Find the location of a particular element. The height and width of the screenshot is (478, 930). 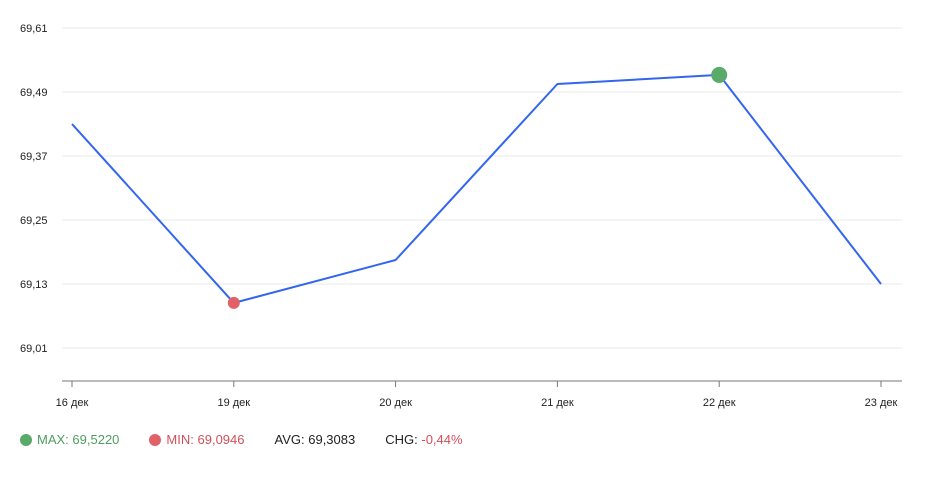

stat-avg-value: 69,3083 is located at coordinates (332, 439).